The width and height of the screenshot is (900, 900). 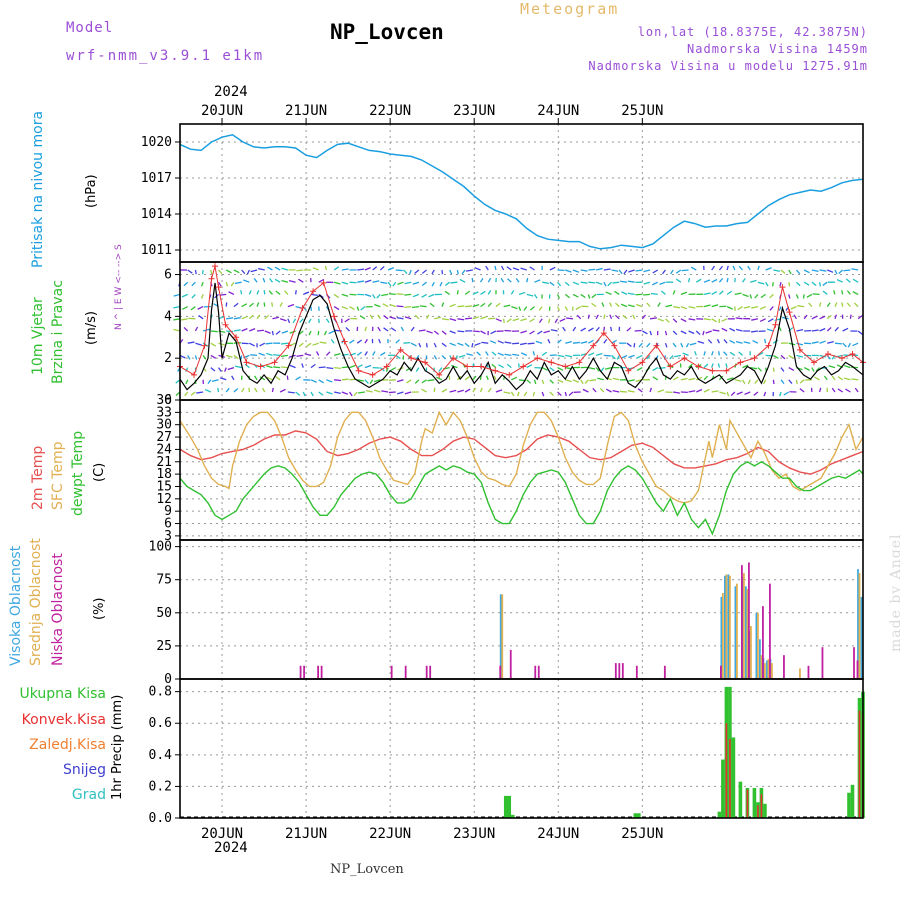 I want to click on y-tick-label: 18, so click(x=164, y=474).